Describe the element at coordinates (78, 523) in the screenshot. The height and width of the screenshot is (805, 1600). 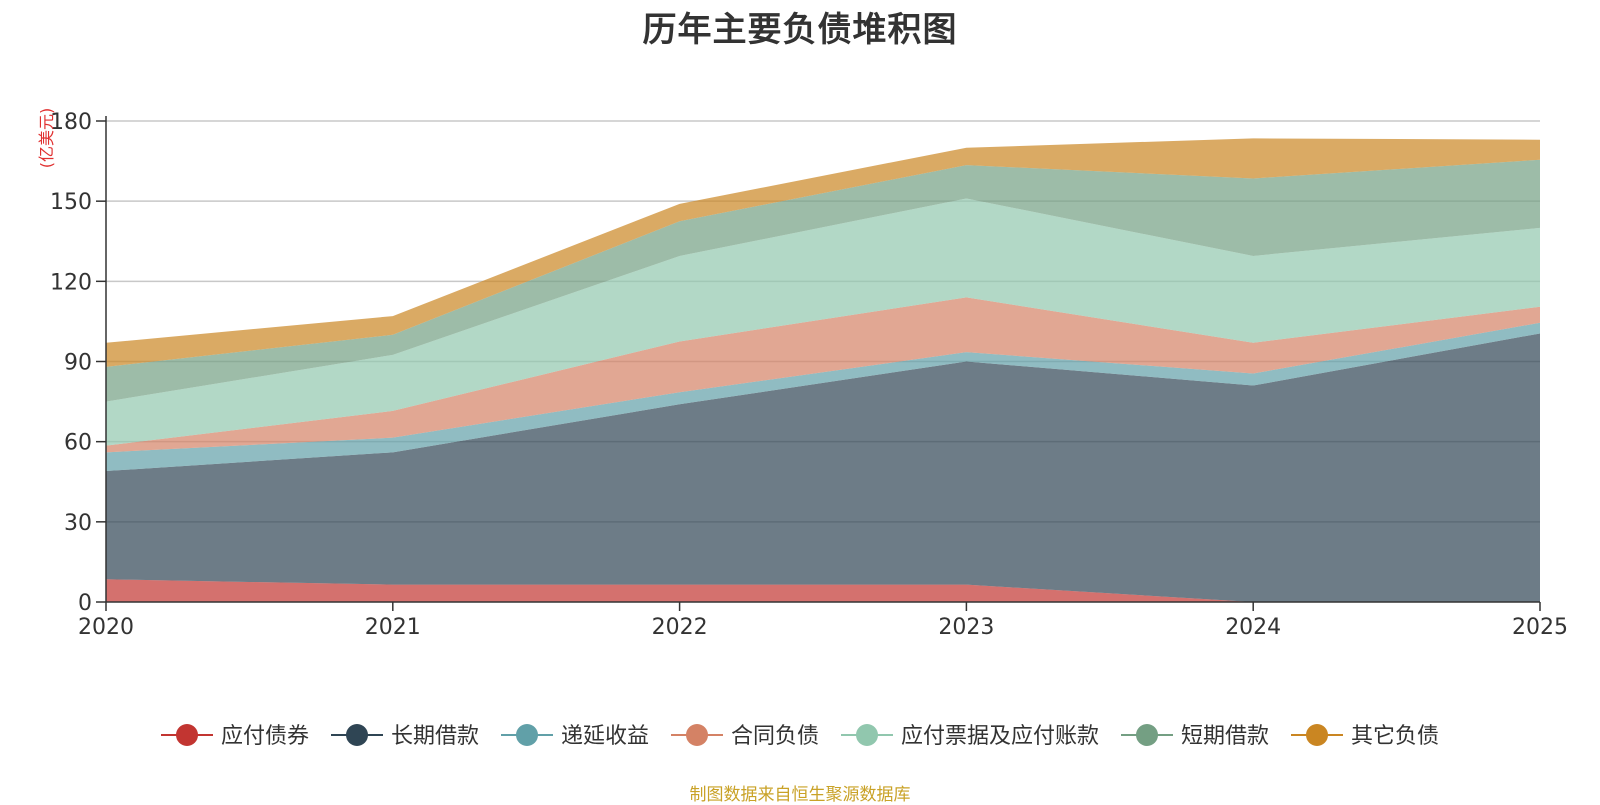
I see `y-tick-label: 30` at that location.